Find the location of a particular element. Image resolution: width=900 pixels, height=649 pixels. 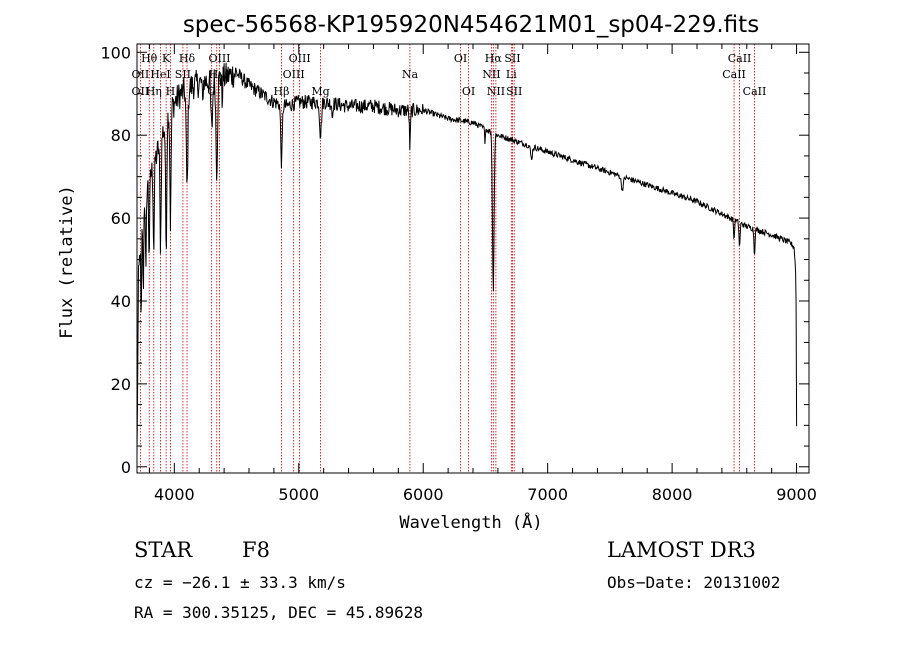

x-tick-label-5000: 5000 is located at coordinates (298, 494).